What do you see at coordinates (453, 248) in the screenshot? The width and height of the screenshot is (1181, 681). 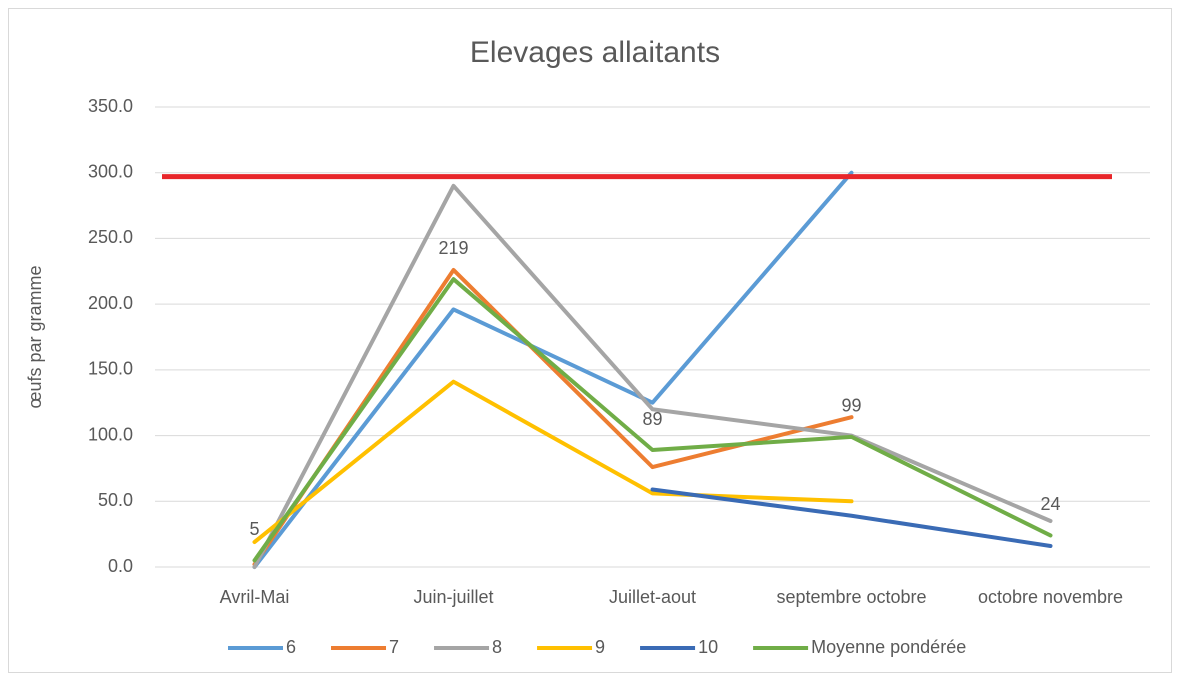 I see `data-label: 219` at bounding box center [453, 248].